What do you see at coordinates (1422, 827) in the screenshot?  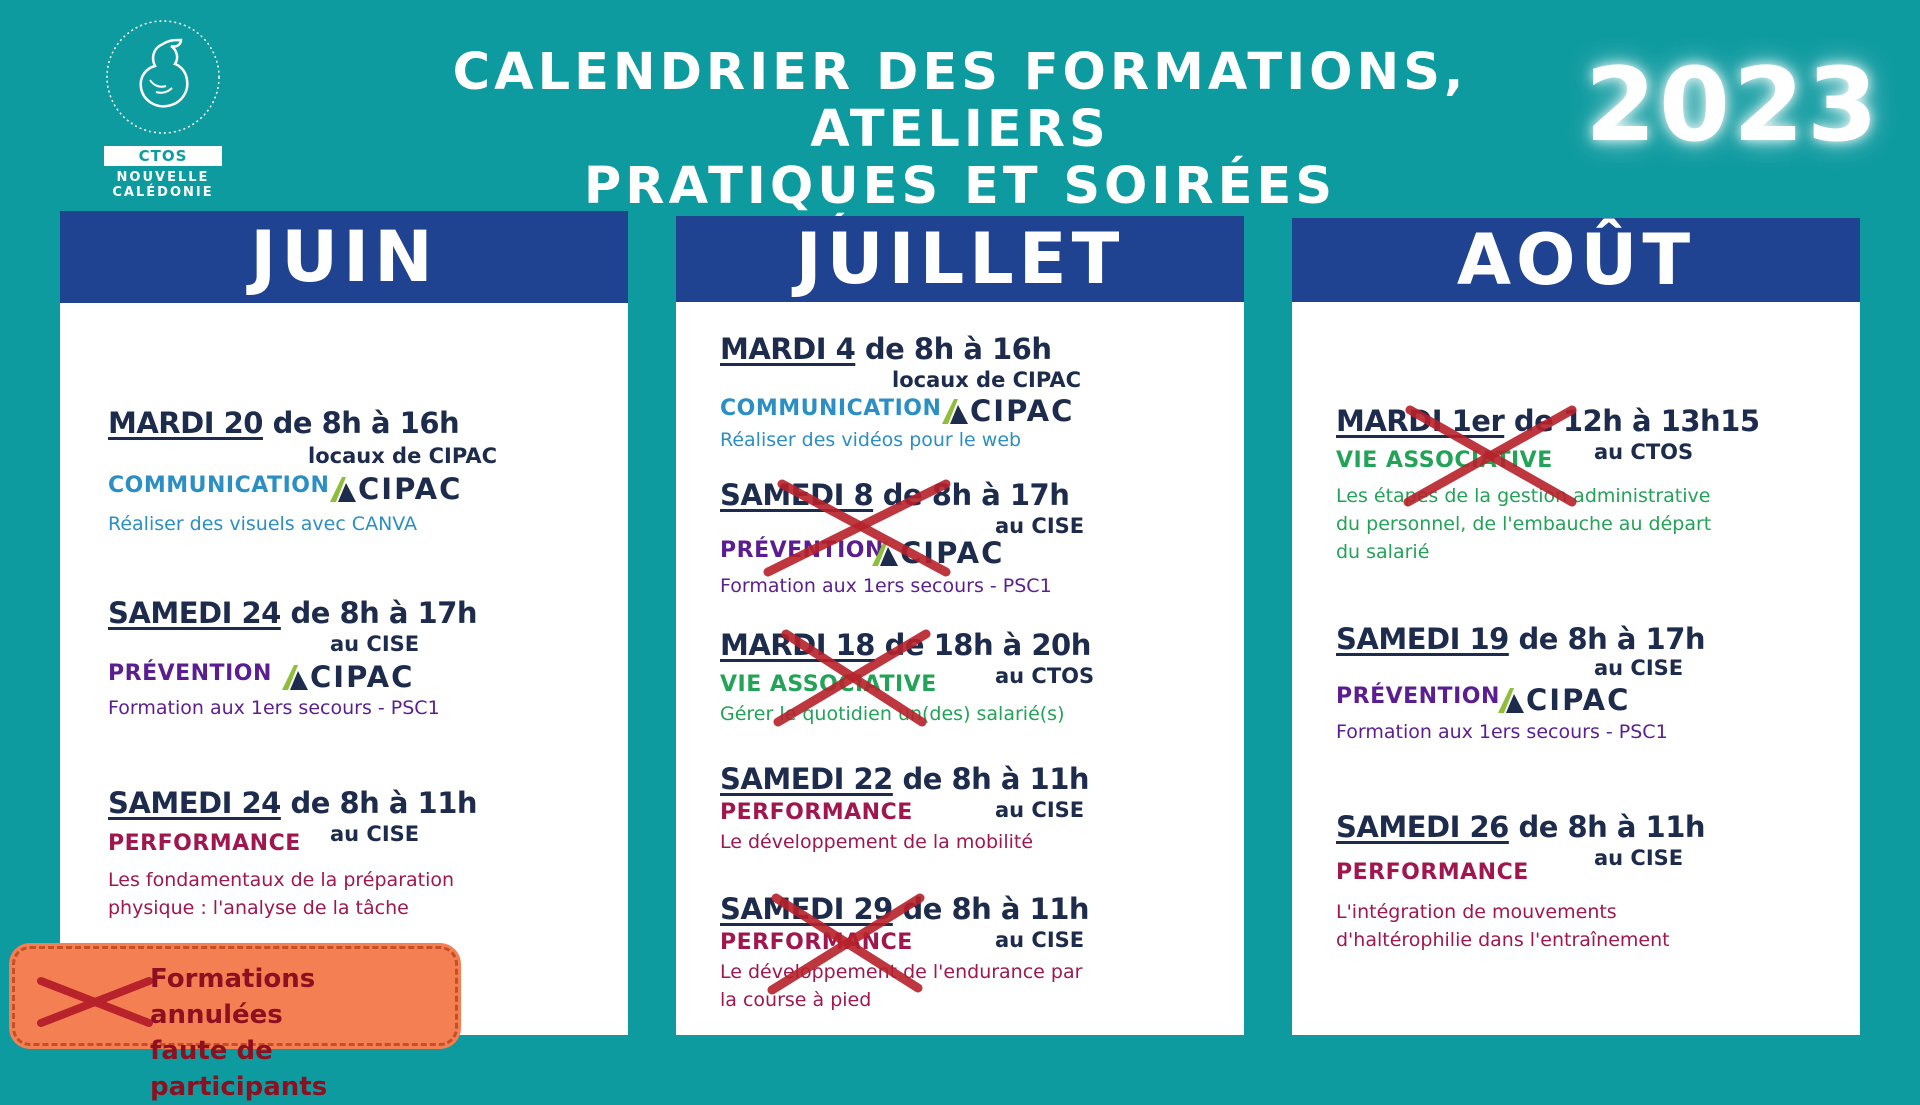 I see `event-day: SAMEDI 26` at bounding box center [1422, 827].